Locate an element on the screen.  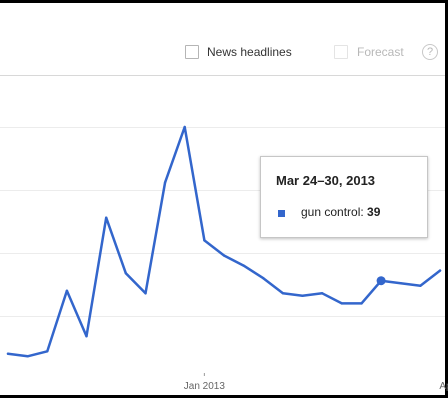
x-tick-label: Jan 2013 is located at coordinates (205, 386).